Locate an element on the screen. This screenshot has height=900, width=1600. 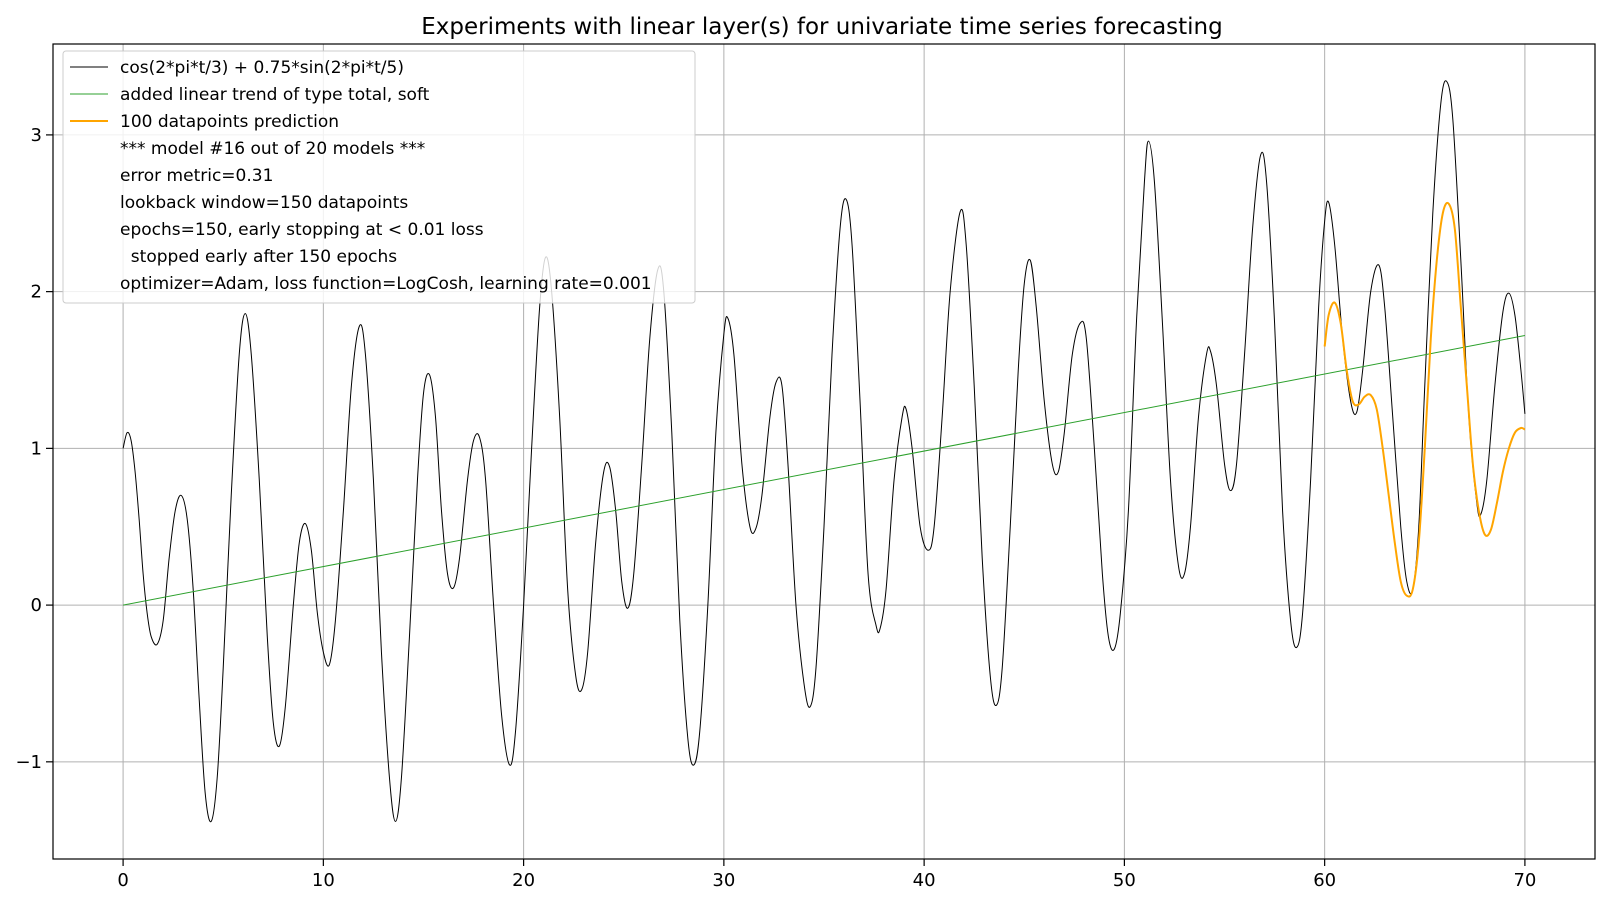
legend-info-model: *** model #16 out of 20 models *** is located at coordinates (272, 149).